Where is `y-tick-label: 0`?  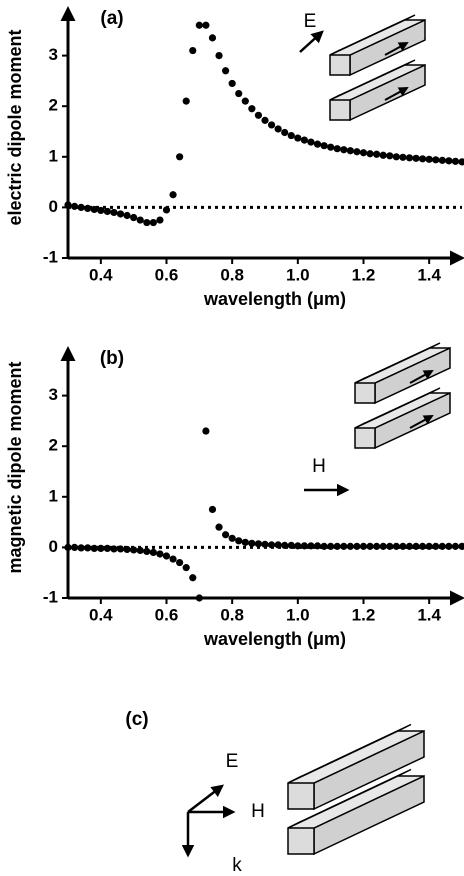 y-tick-label: 0 is located at coordinates (53, 206).